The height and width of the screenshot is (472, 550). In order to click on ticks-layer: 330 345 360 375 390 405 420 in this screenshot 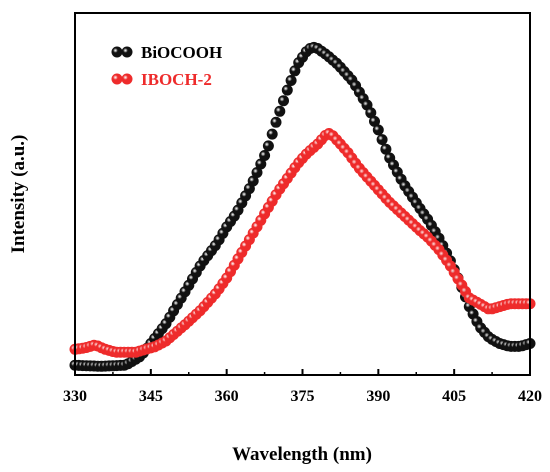, I will do `click(302, 387)`.